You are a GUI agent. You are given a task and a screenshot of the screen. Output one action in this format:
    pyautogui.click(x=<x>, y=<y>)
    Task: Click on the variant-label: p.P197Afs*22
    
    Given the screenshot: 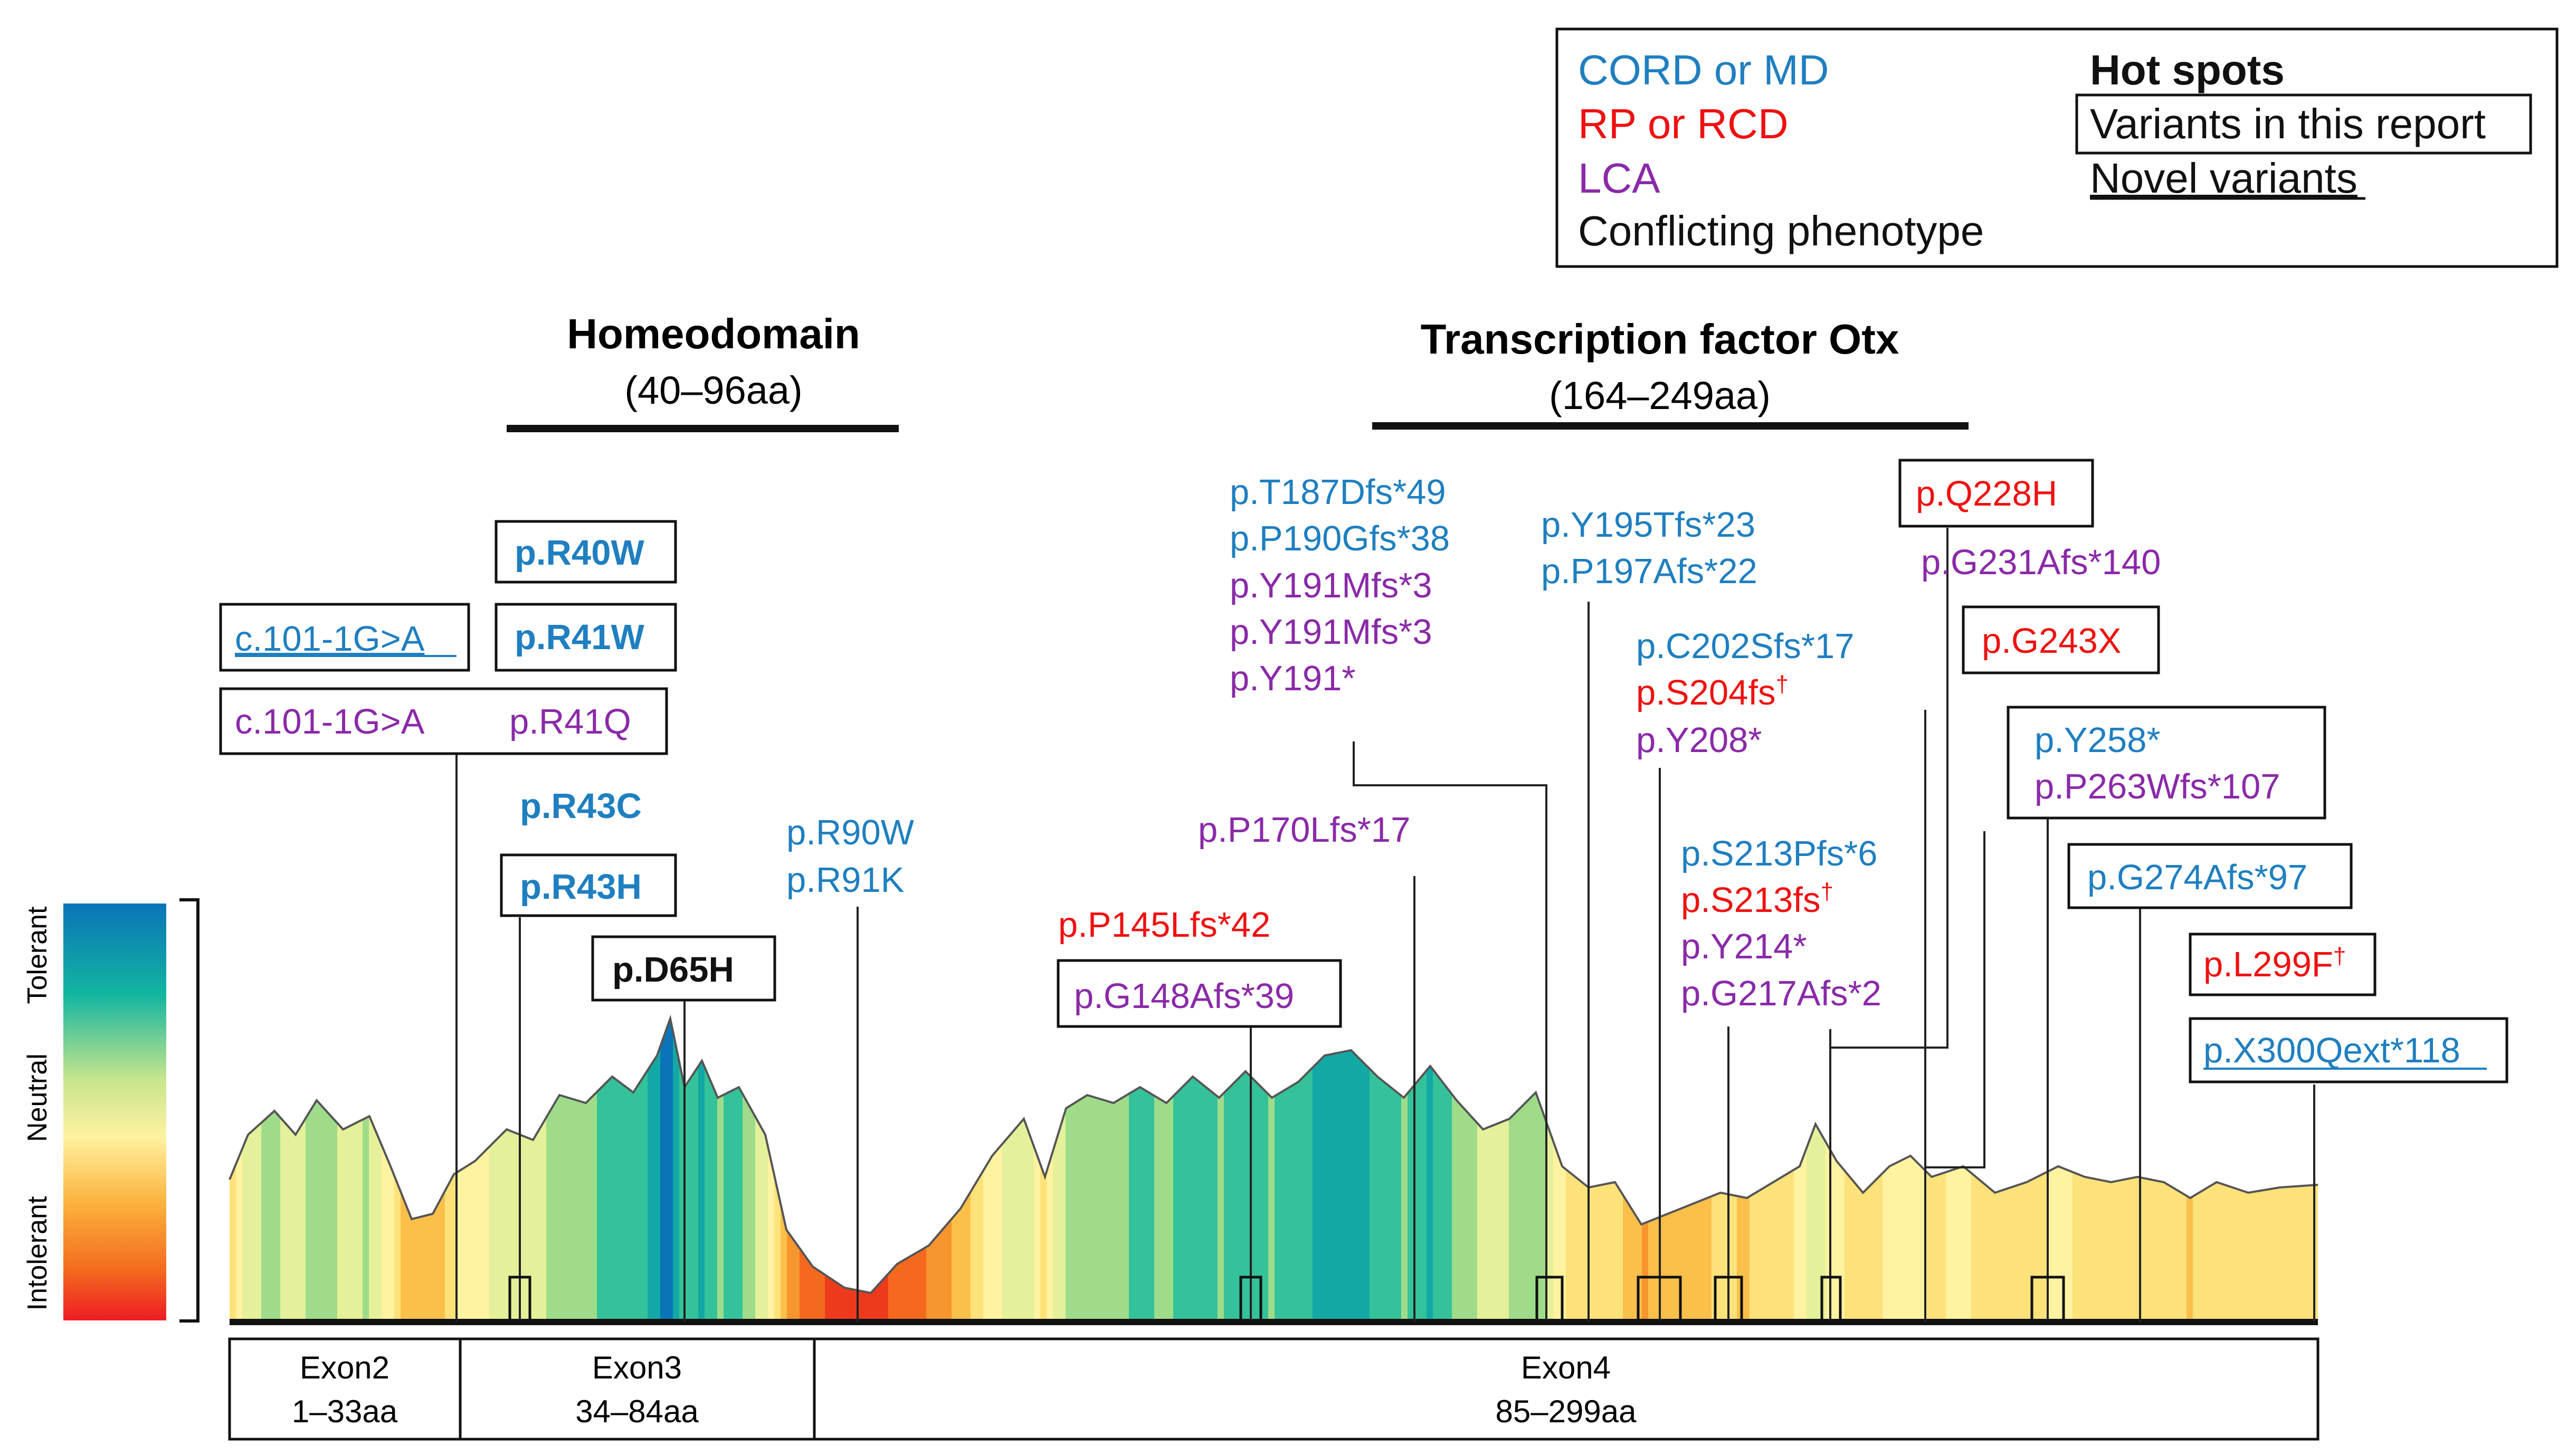 What is the action you would take?
    pyautogui.click(x=1649, y=571)
    